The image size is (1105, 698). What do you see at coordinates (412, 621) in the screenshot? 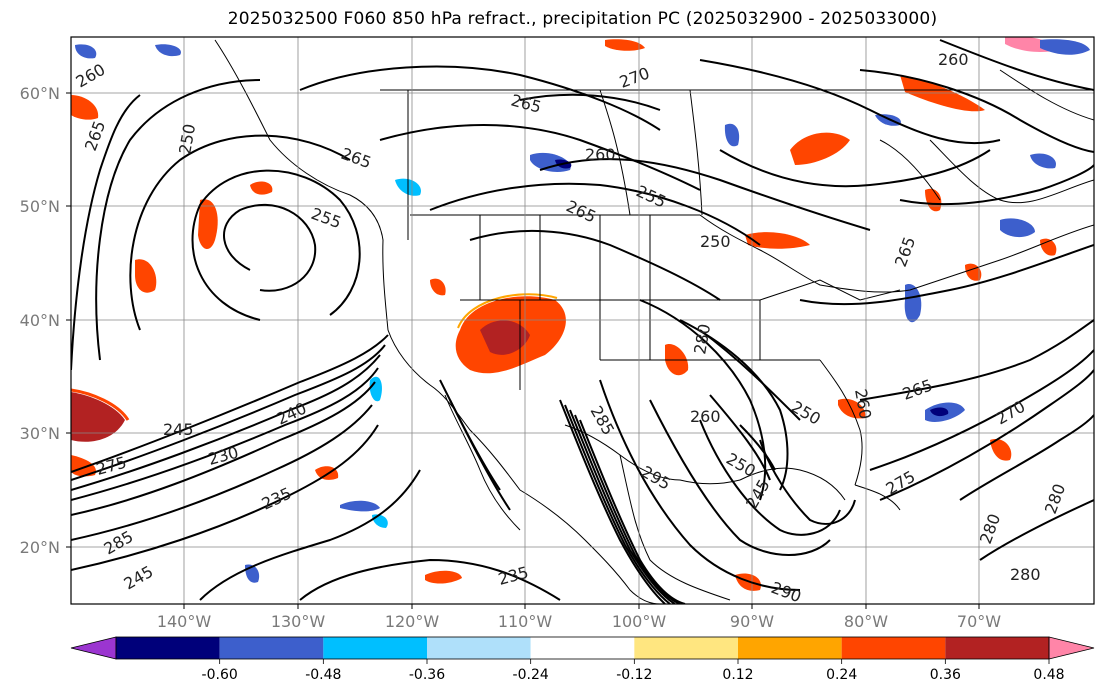
I see `lon-label-120w: 120°W` at bounding box center [412, 621].